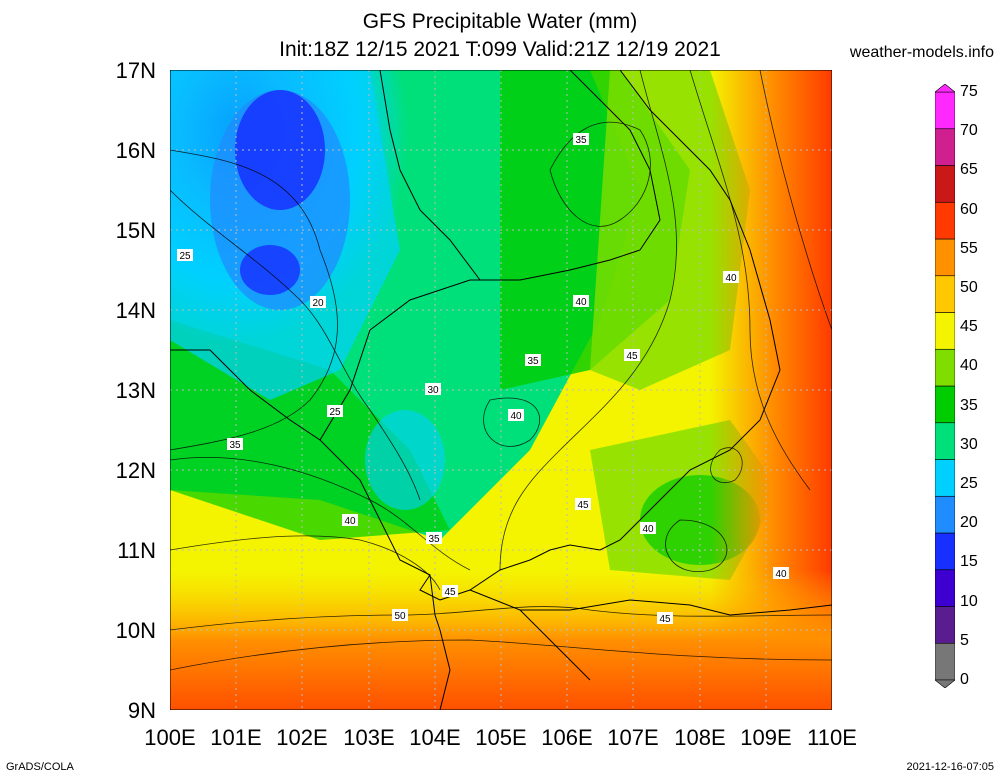  Describe the element at coordinates (969, 601) in the screenshot. I see `colorbar-label: 10` at that location.